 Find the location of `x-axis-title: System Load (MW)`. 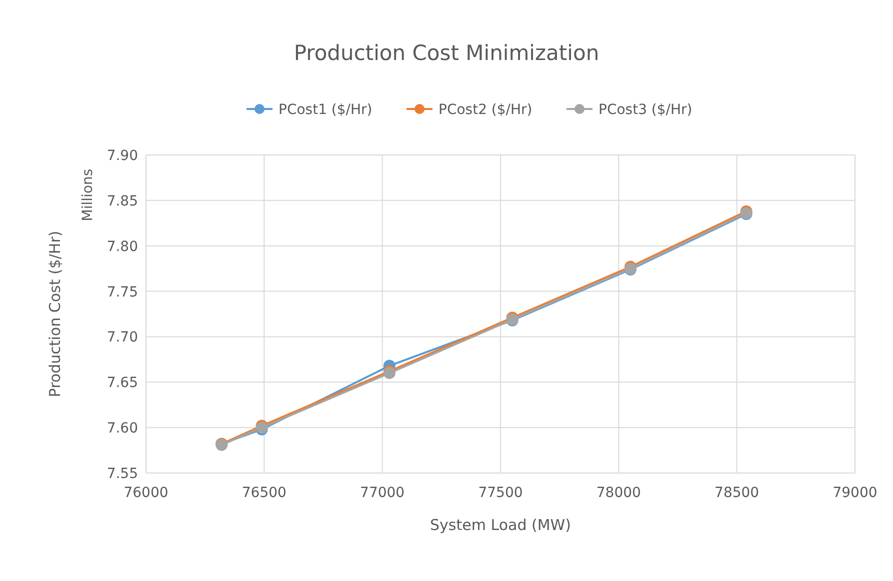

x-axis-title: System Load (MW) is located at coordinates (500, 525).